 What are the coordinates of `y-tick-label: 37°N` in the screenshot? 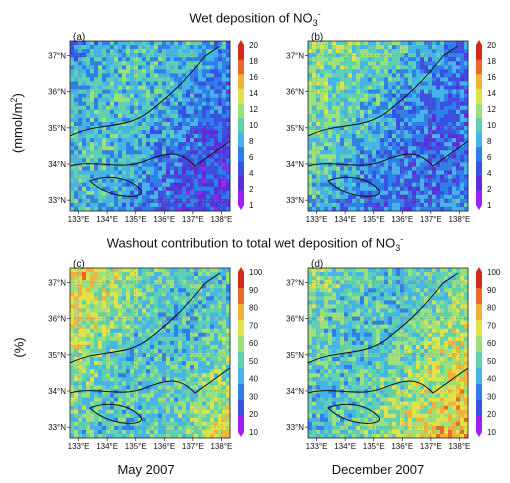 It's located at (295, 55).